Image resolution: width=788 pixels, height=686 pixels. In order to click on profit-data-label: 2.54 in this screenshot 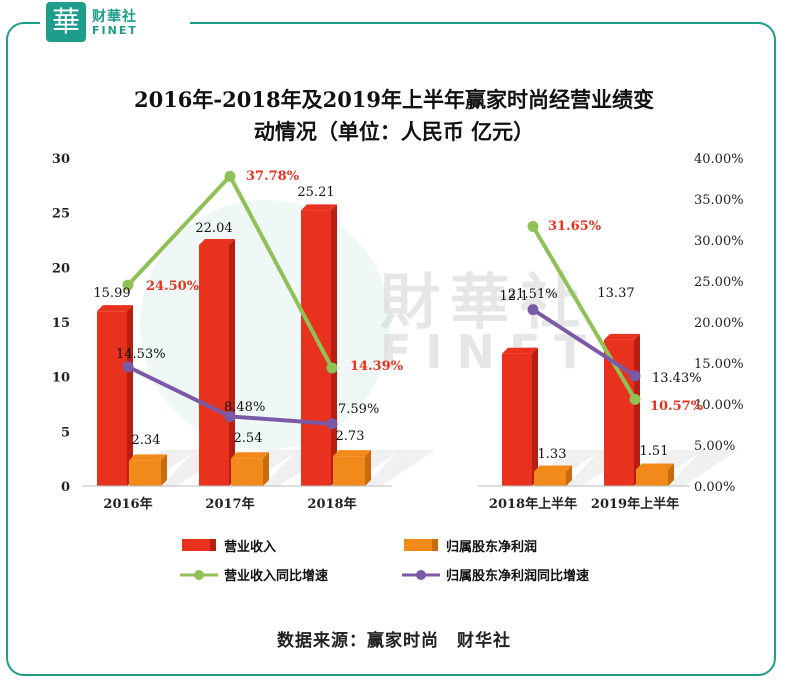, I will do `click(248, 438)`.